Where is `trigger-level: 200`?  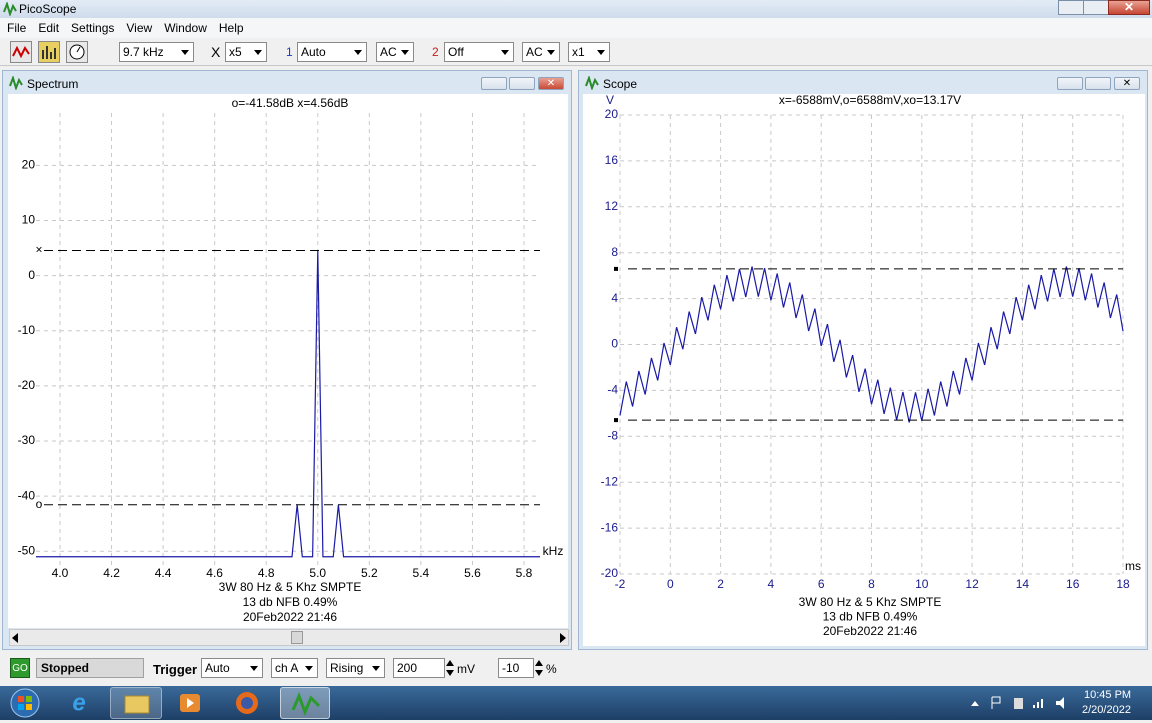
trigger-level: 200 is located at coordinates (419, 668).